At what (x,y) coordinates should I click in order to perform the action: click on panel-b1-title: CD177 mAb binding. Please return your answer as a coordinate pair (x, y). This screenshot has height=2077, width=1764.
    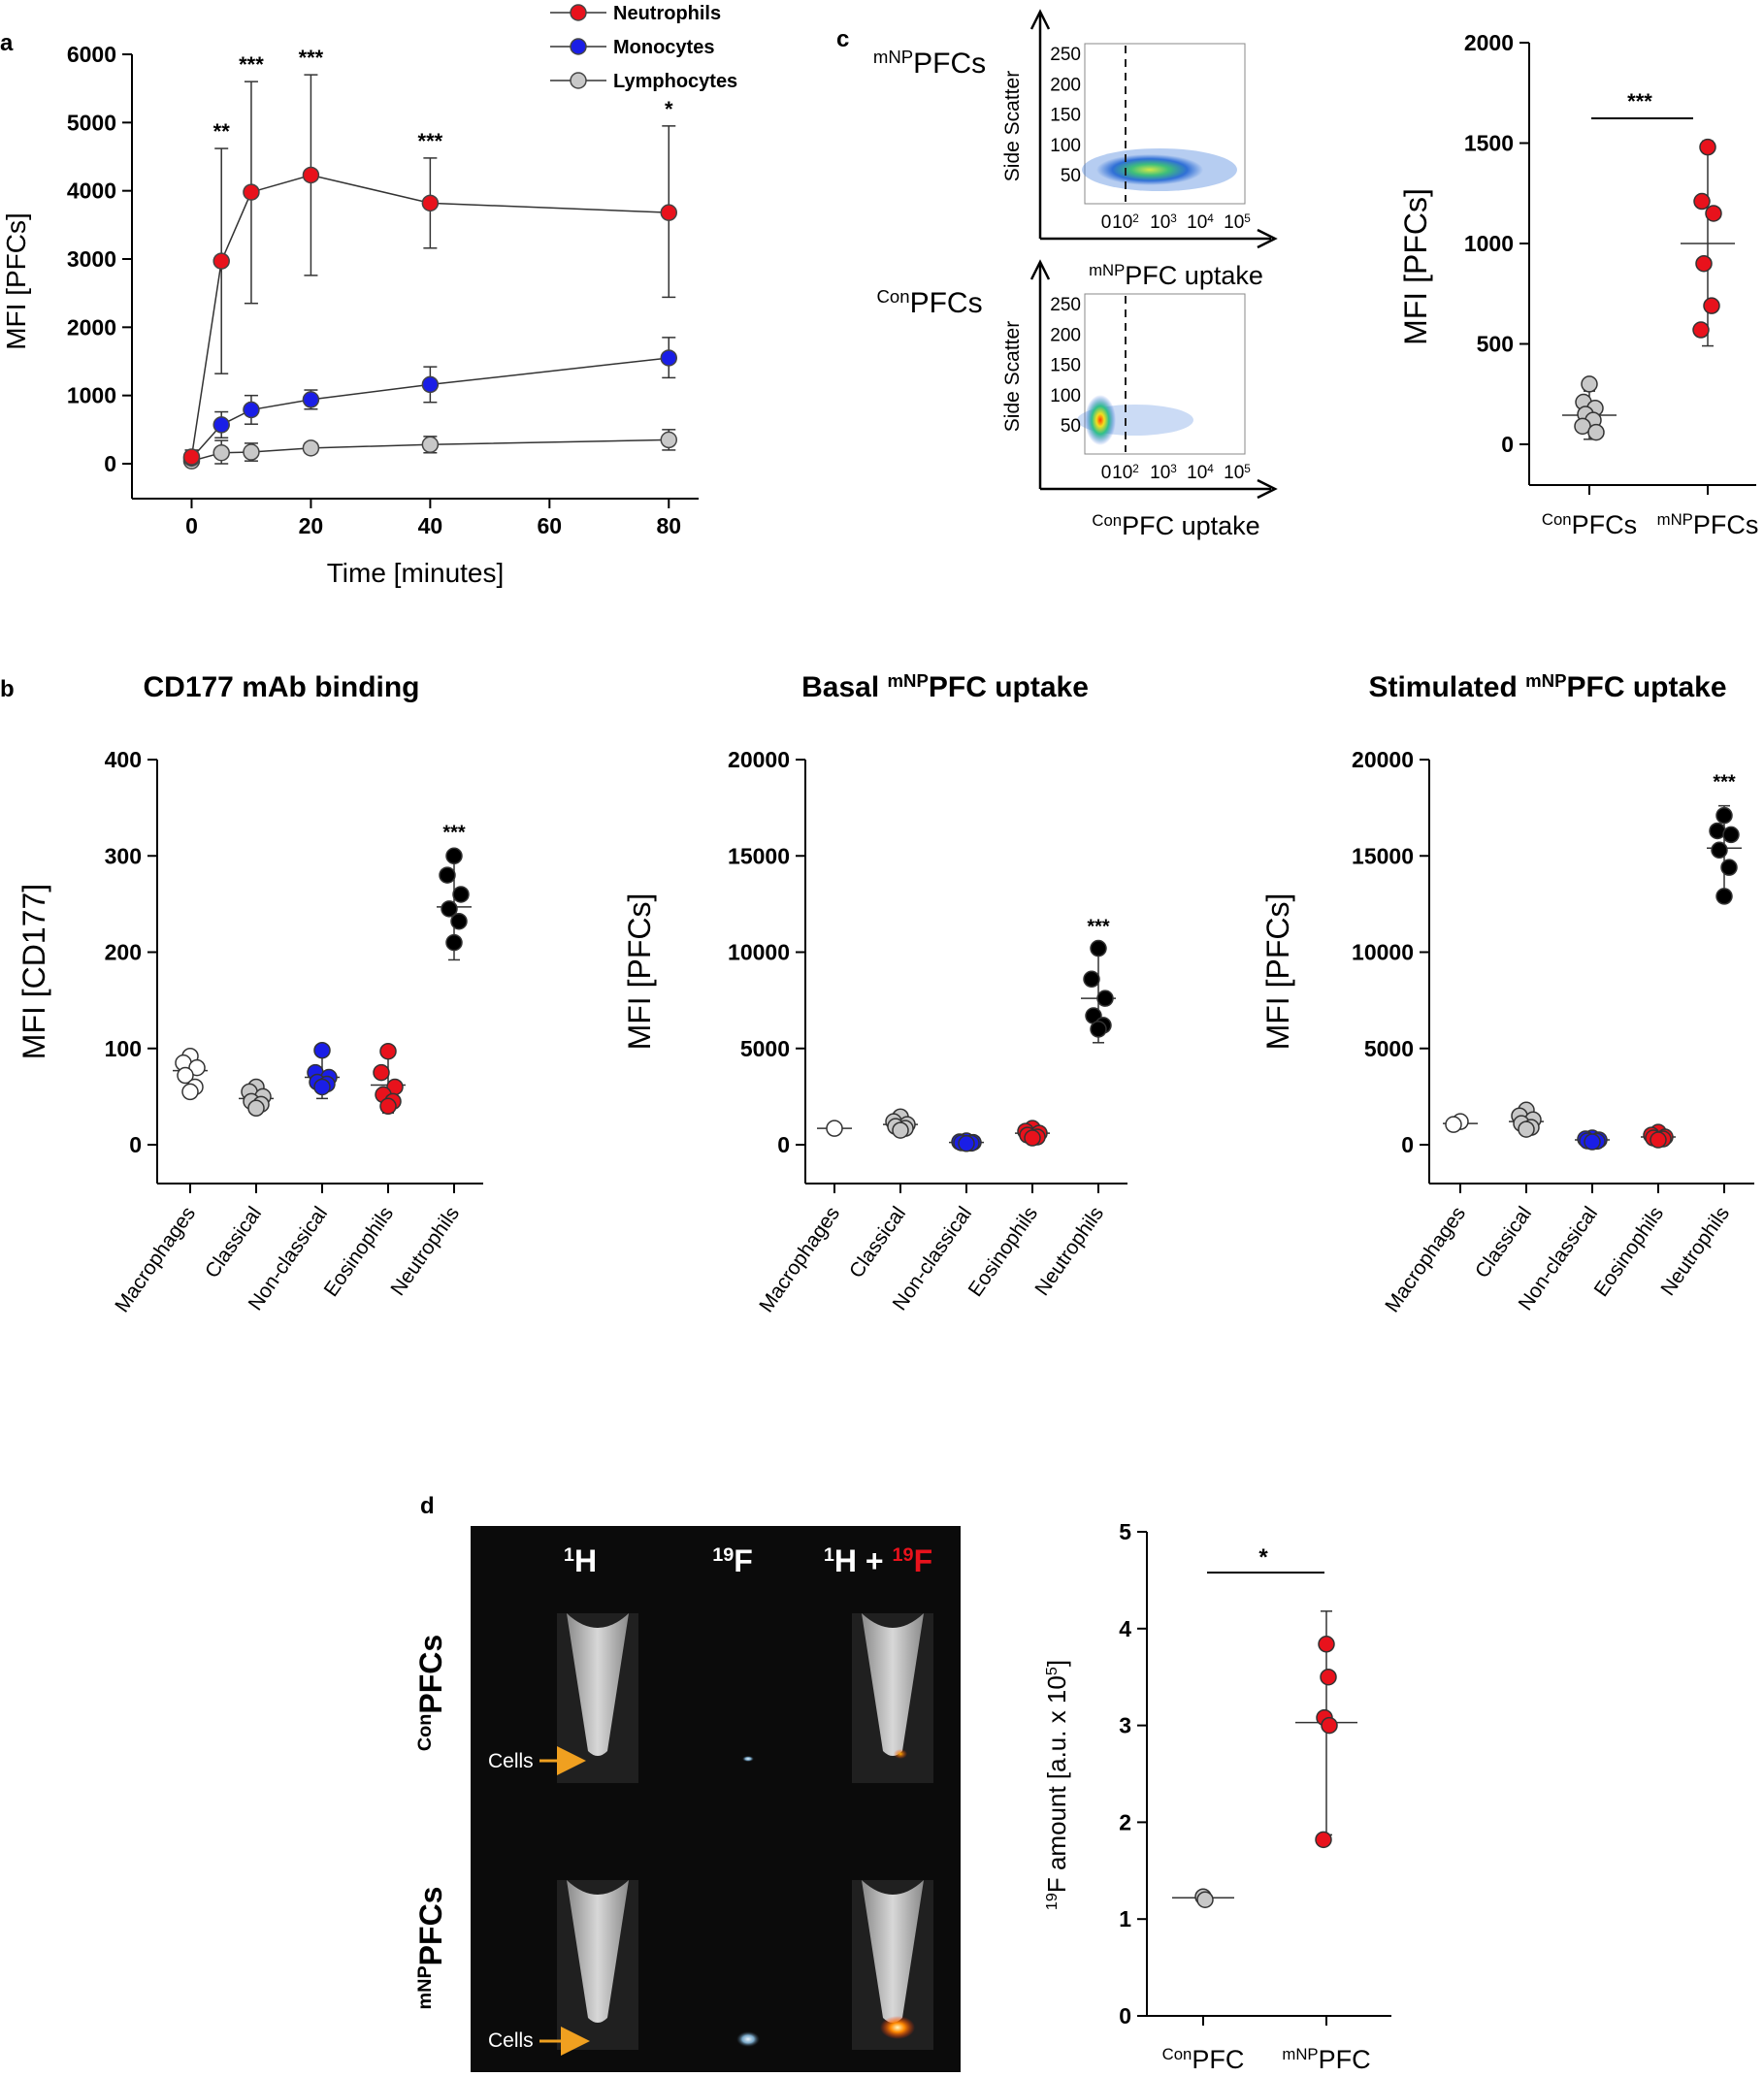
    Looking at the image, I should click on (281, 687).